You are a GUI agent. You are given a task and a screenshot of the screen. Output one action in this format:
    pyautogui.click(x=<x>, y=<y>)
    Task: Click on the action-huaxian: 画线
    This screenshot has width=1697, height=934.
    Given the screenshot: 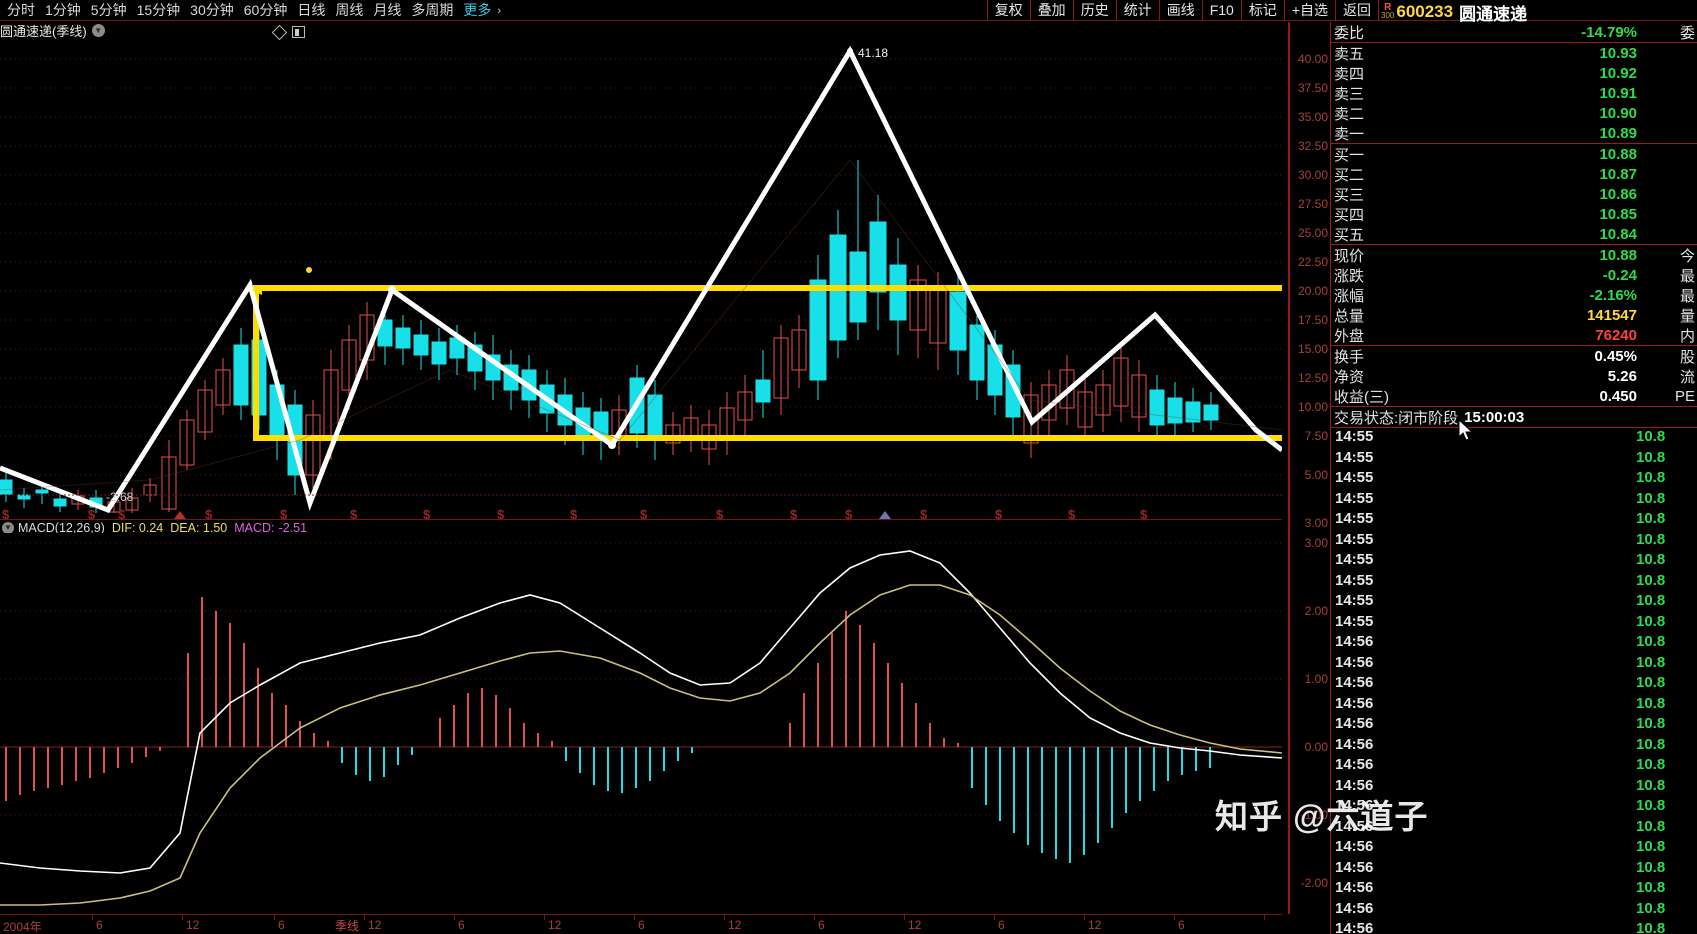 What is the action you would take?
    pyautogui.click(x=1180, y=10)
    